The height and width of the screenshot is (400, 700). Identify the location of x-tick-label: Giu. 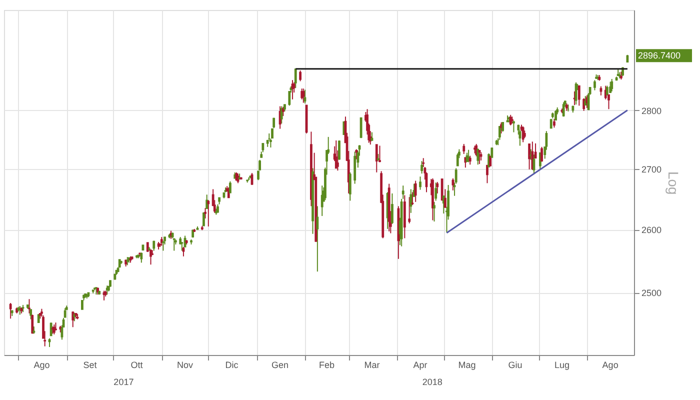
(515, 365).